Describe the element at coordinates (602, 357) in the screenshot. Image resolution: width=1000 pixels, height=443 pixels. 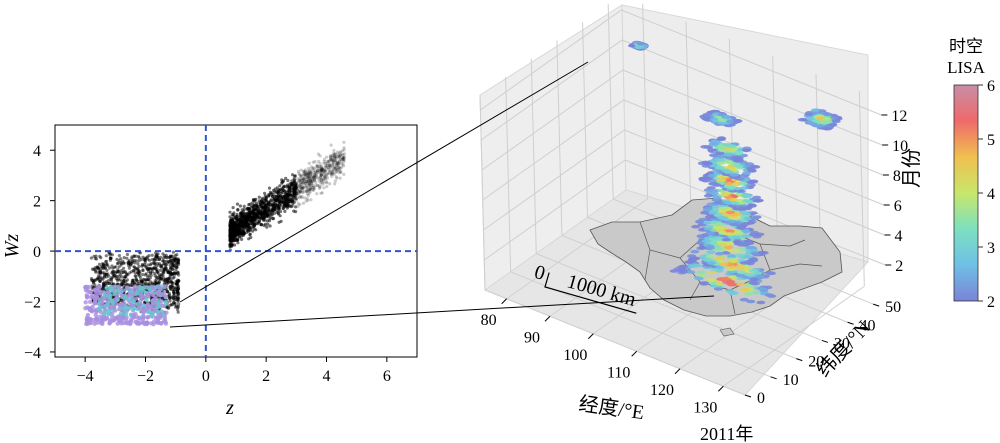
I see `longitude-axis-ticks: 80 90 100 110 120 130` at that location.